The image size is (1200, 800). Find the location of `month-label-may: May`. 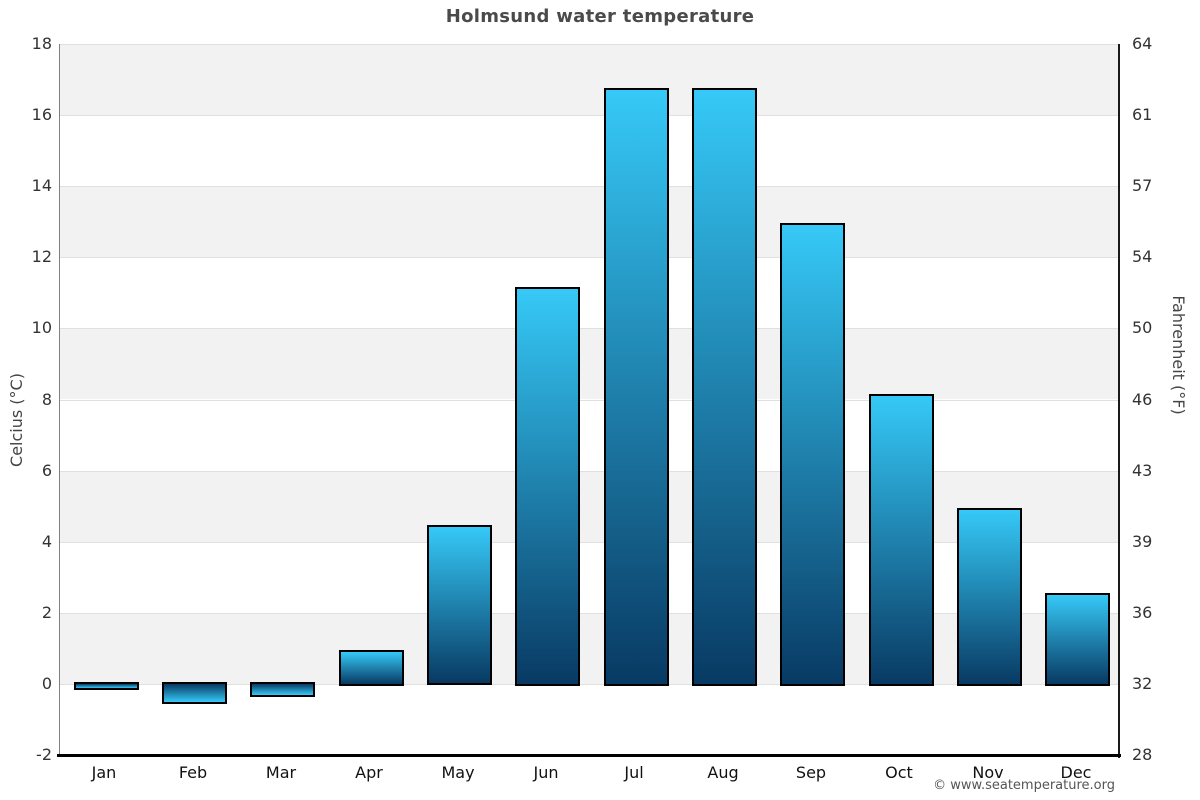

month-label-may: May is located at coordinates (458, 772).